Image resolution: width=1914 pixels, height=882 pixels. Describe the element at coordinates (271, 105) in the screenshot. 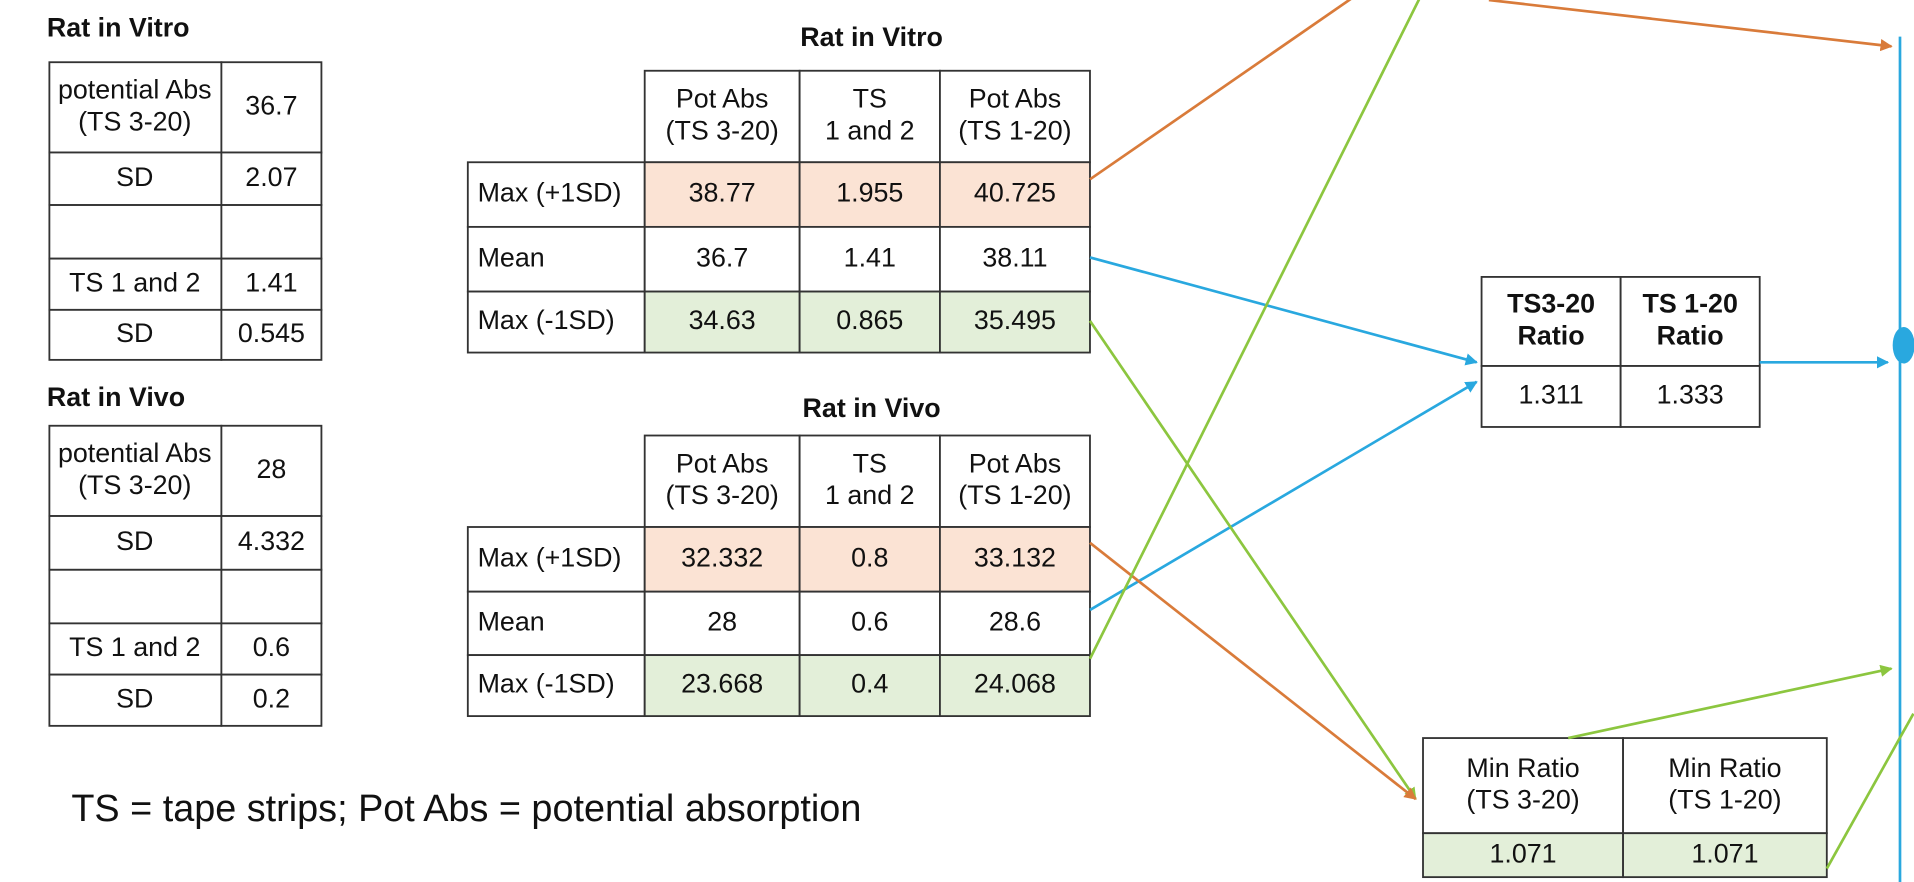

I see `cell-text: 36.7` at that location.